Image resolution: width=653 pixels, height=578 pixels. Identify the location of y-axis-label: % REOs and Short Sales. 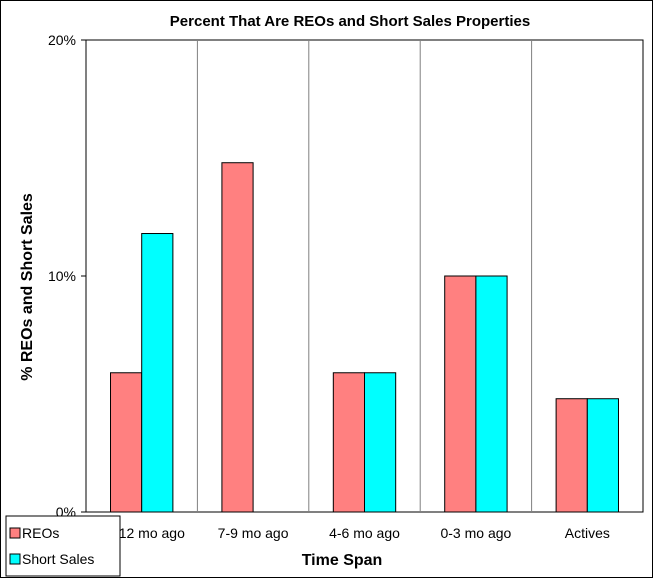
(27, 287).